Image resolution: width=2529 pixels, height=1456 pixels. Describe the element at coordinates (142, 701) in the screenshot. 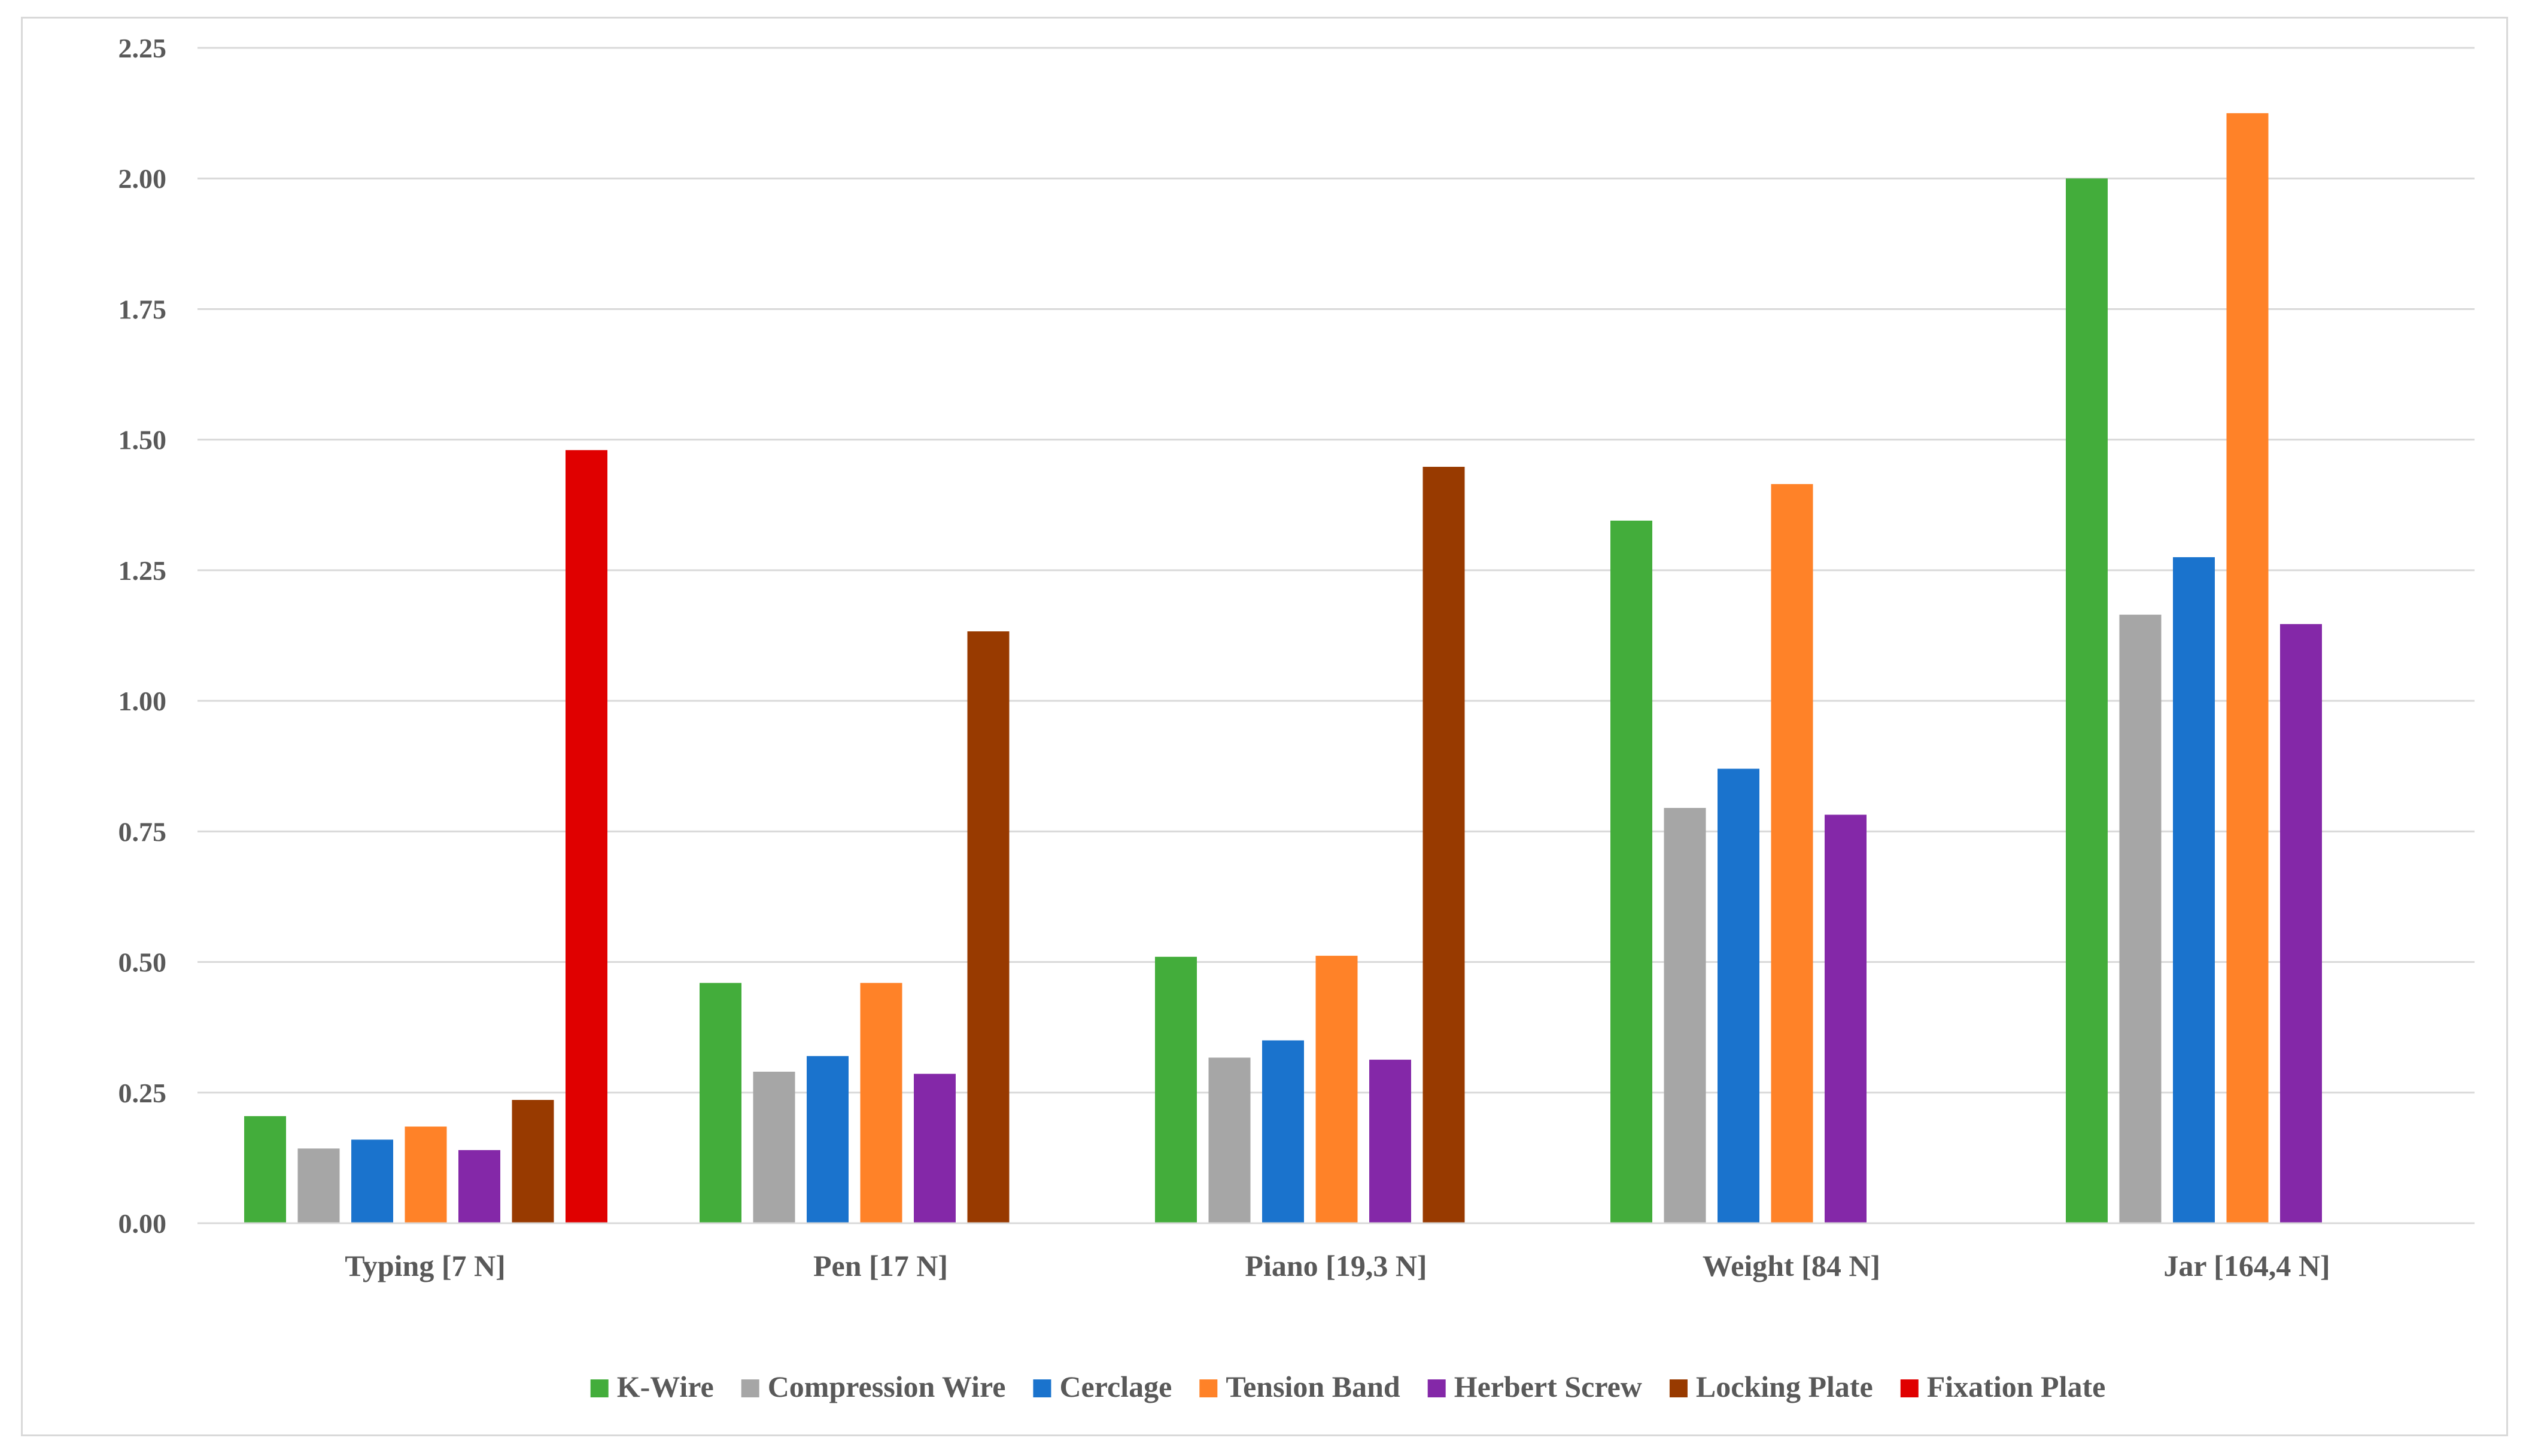

I see `y-tick-label: 1.00` at that location.